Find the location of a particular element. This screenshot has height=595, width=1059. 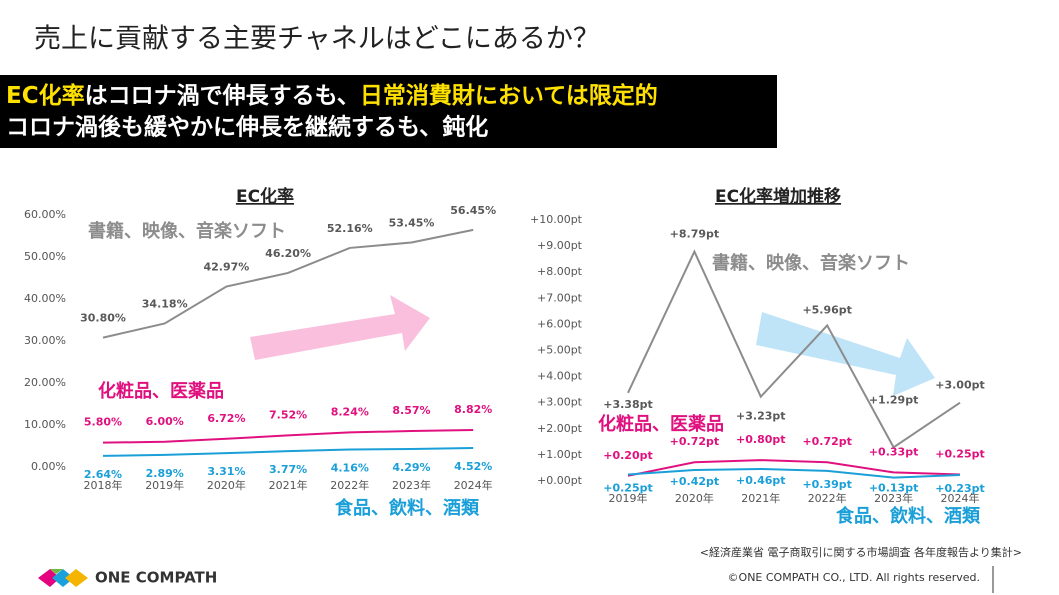

x-tick-label: 2018年 is located at coordinates (103, 485).